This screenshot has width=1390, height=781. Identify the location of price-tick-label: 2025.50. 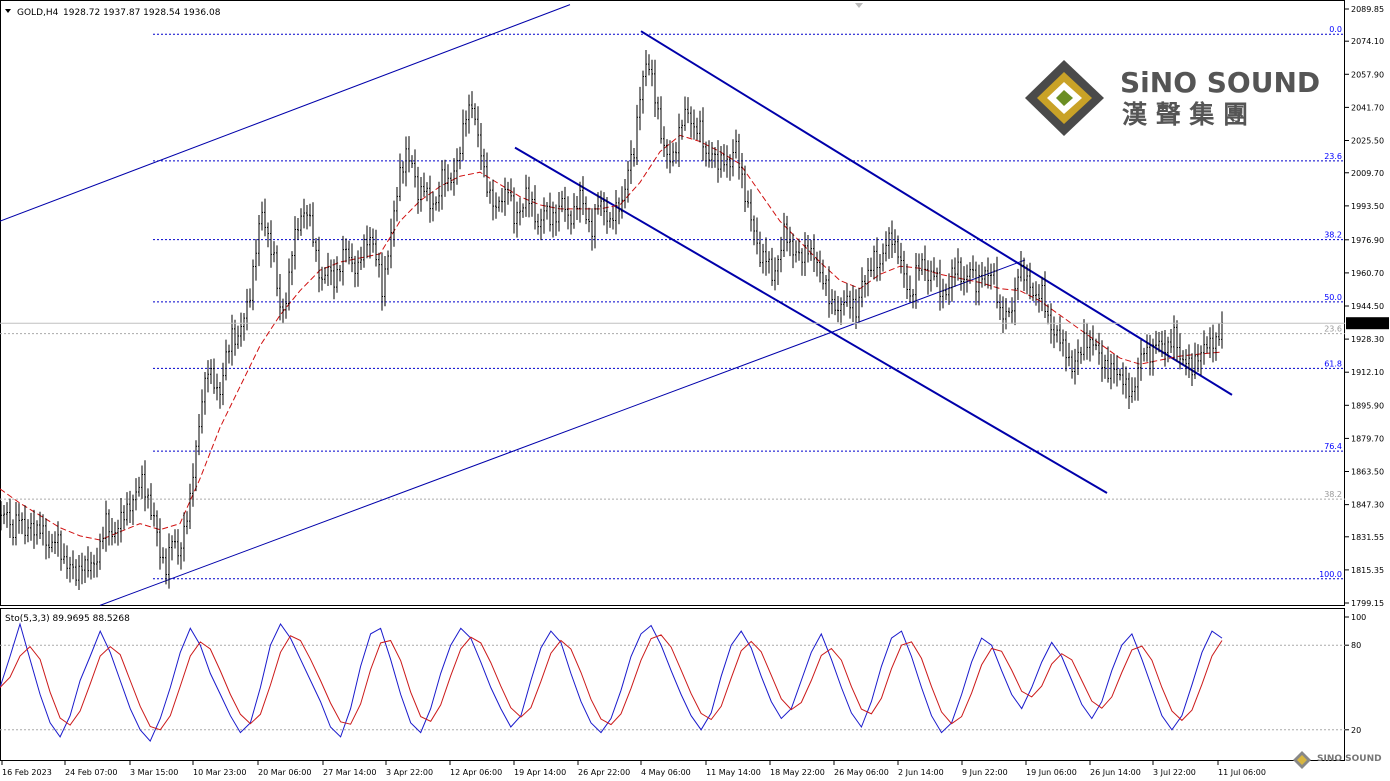
(1367, 140).